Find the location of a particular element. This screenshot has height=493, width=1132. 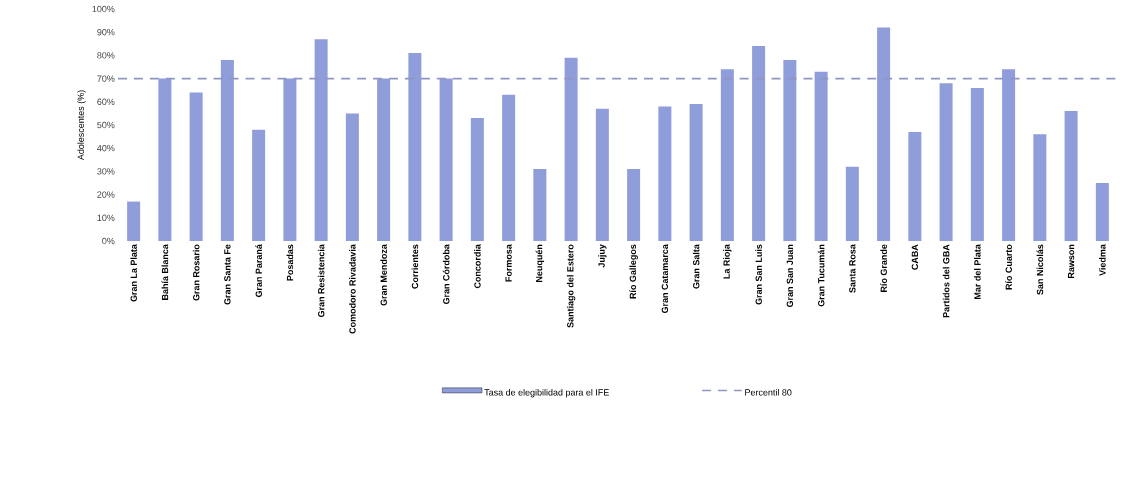

x-tick-label: Gran San Juan is located at coordinates (790, 276).